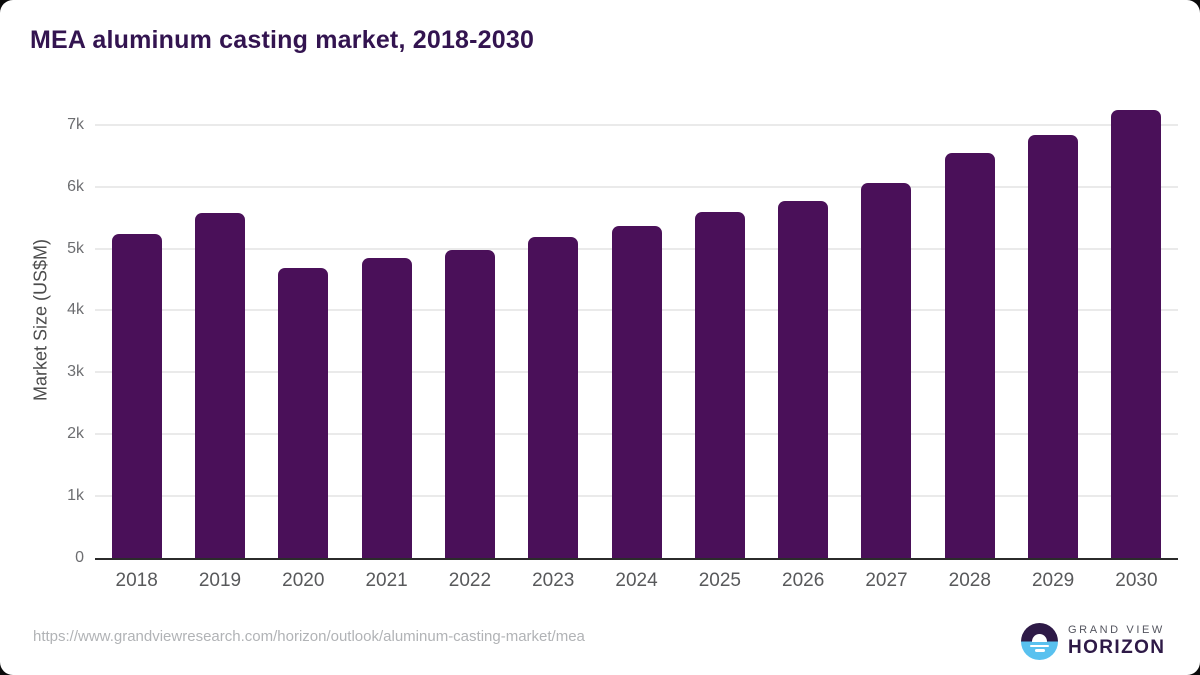 The width and height of the screenshot is (1200, 675). What do you see at coordinates (75, 186) in the screenshot?
I see `y-tick-label: 6k` at bounding box center [75, 186].